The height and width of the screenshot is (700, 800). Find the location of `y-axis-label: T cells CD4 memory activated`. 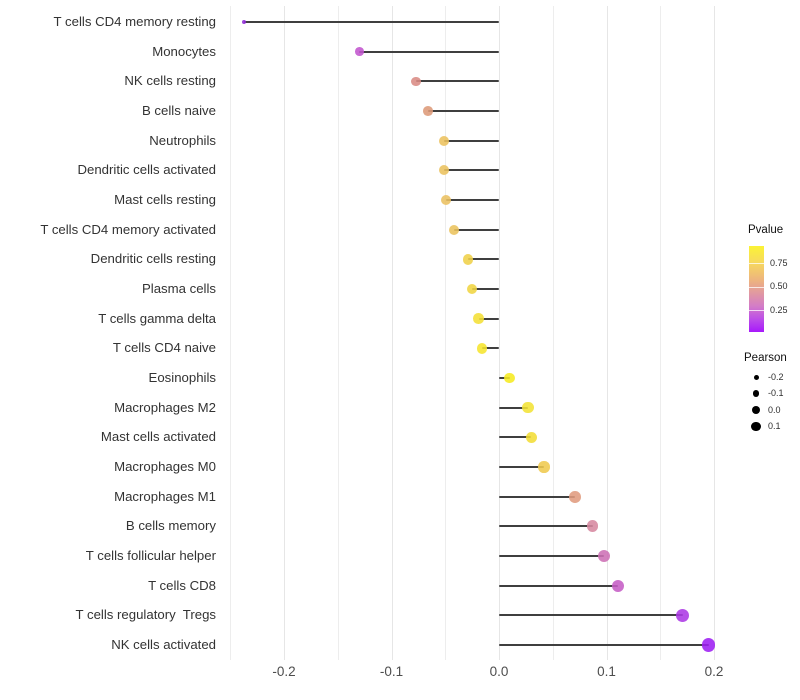

y-axis-label: T cells CD4 memory activated is located at coordinates (128, 229).